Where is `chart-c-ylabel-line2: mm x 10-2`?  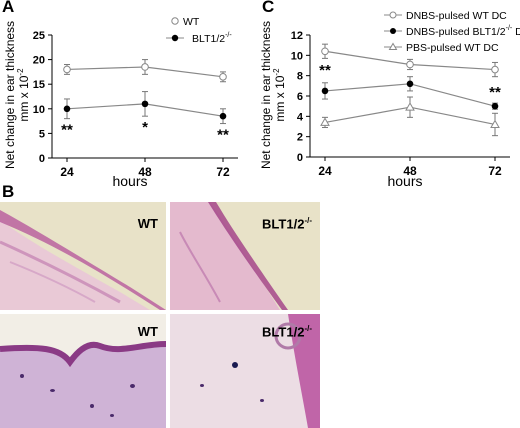 chart-c-ylabel-line2: mm x 10-2 is located at coordinates (279, 95).